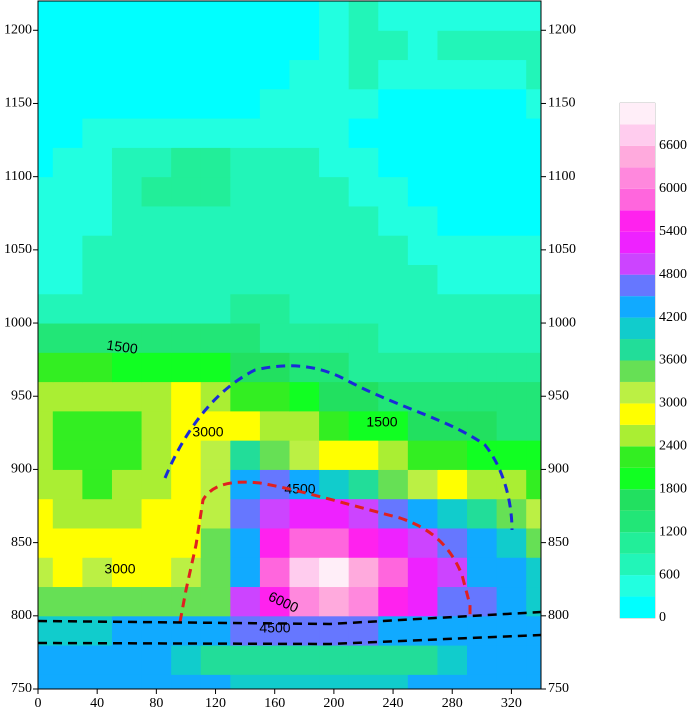 This screenshot has width=692, height=719. I want to click on x-tick-label: 40, so click(97, 703).